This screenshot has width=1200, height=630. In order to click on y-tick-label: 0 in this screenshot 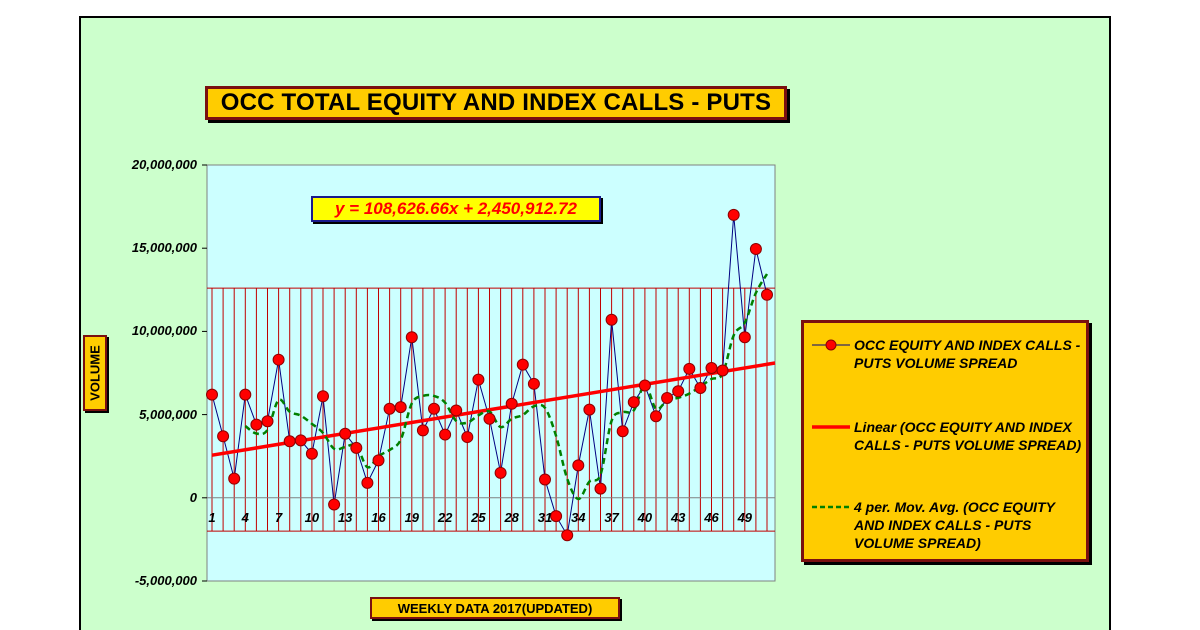, I will do `click(193, 497)`.